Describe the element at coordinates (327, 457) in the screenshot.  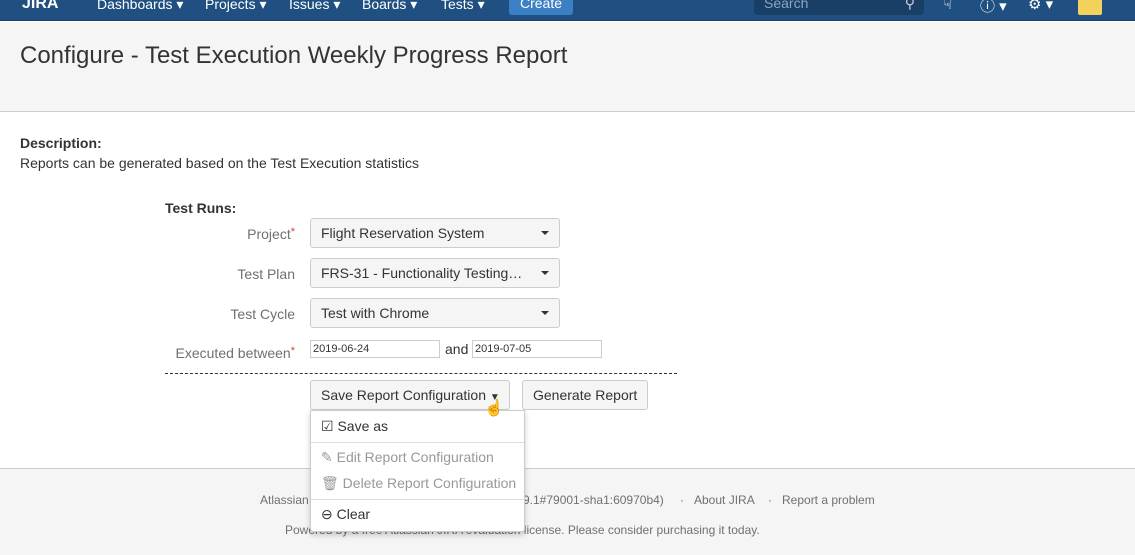
I see `pencil-icon: ✎` at that location.